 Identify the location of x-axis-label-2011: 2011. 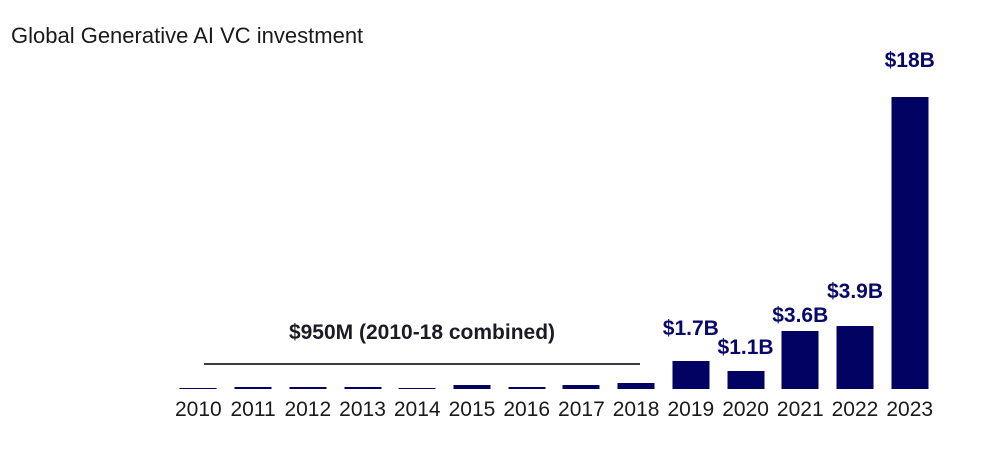
(253, 409).